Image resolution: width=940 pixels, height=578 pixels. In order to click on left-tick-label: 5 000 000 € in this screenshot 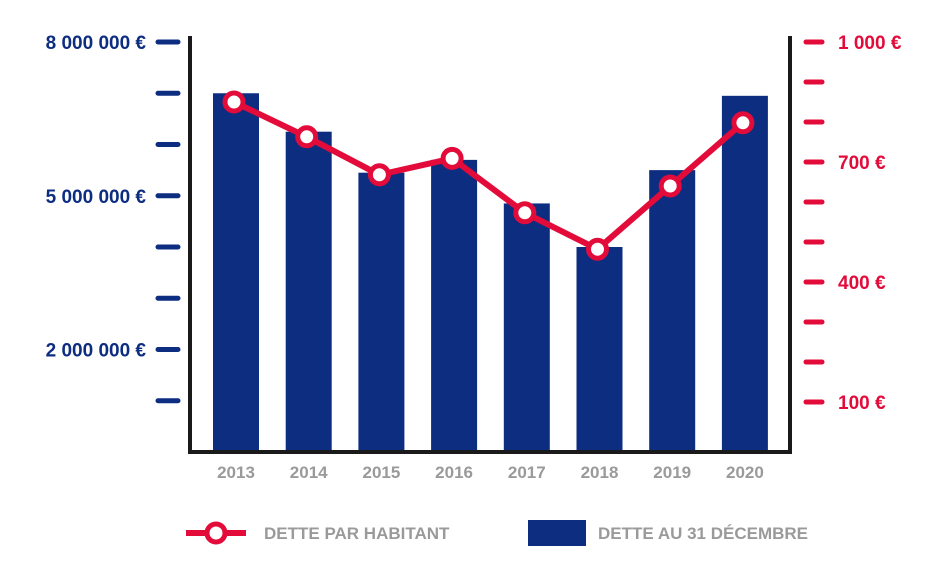, I will do `click(96, 197)`.